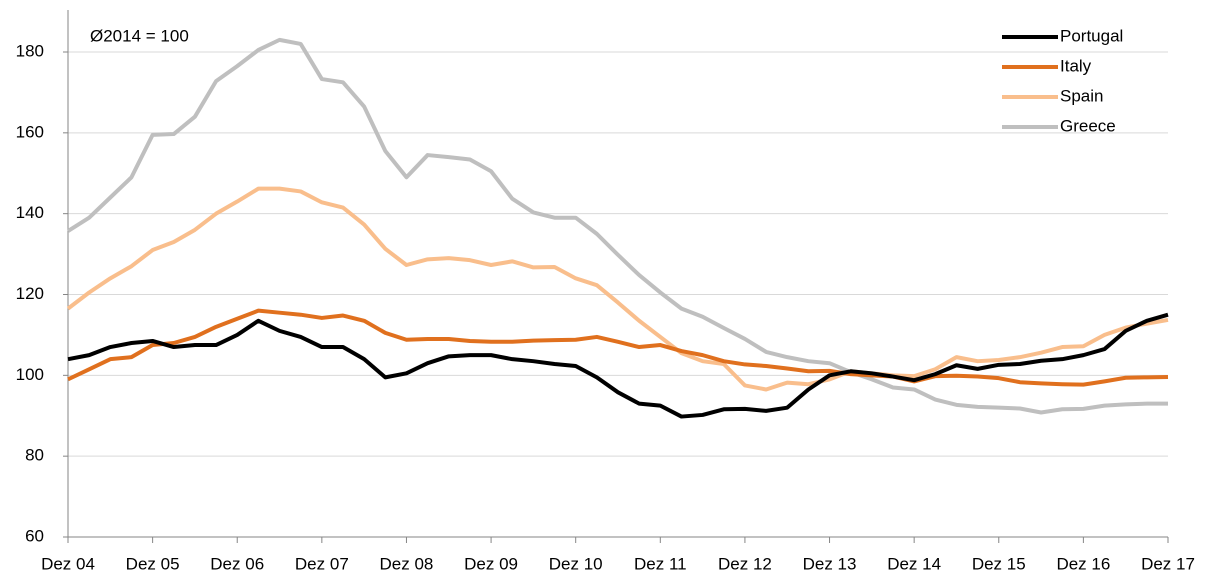 The height and width of the screenshot is (578, 1211). What do you see at coordinates (1076, 65) in the screenshot?
I see `legend-label: Italy` at bounding box center [1076, 65].